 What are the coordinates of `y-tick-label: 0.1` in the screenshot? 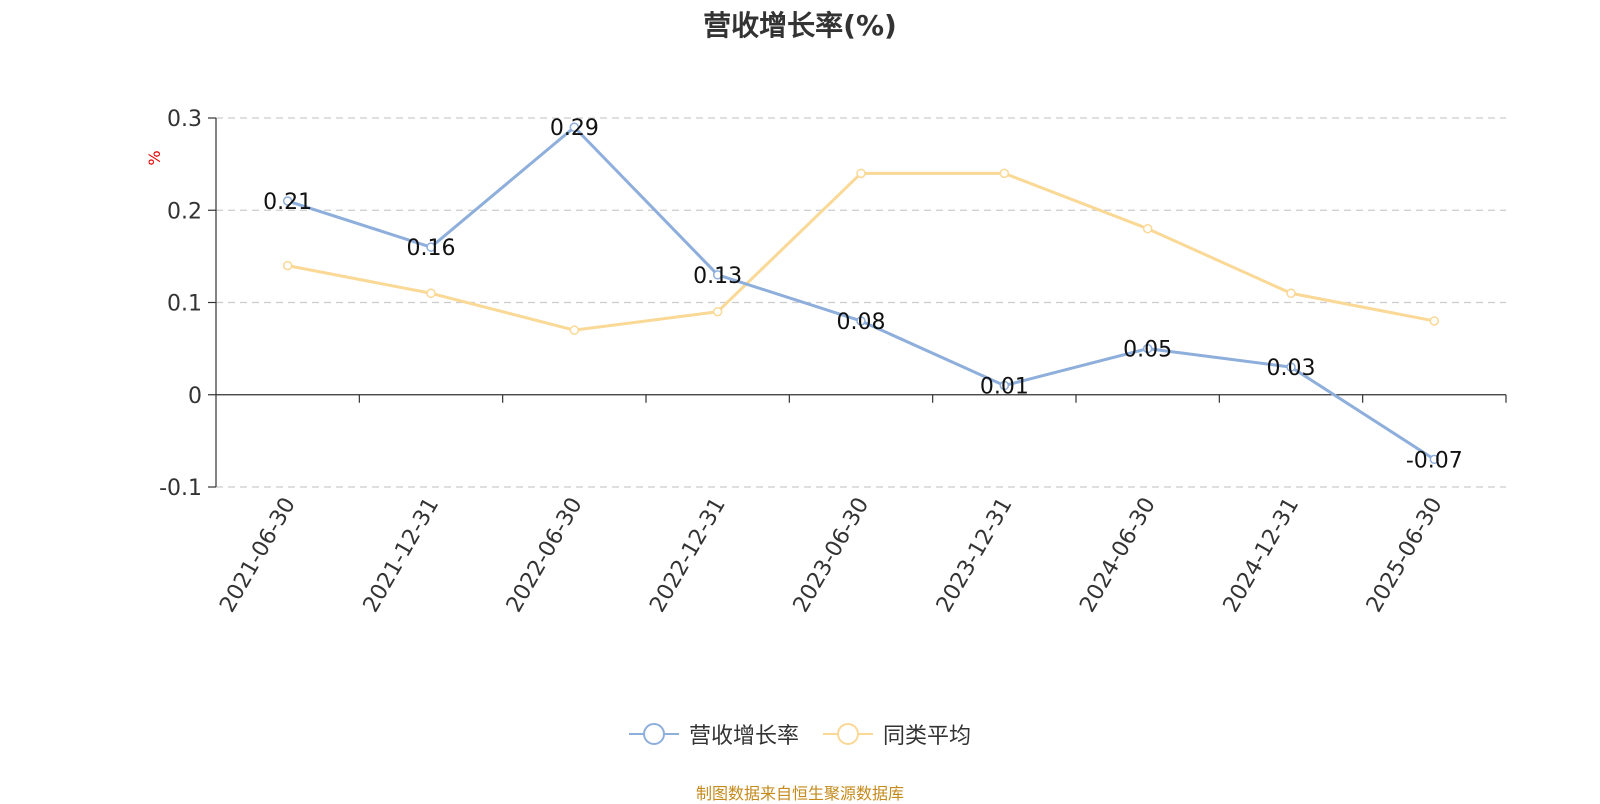 It's located at (184, 304).